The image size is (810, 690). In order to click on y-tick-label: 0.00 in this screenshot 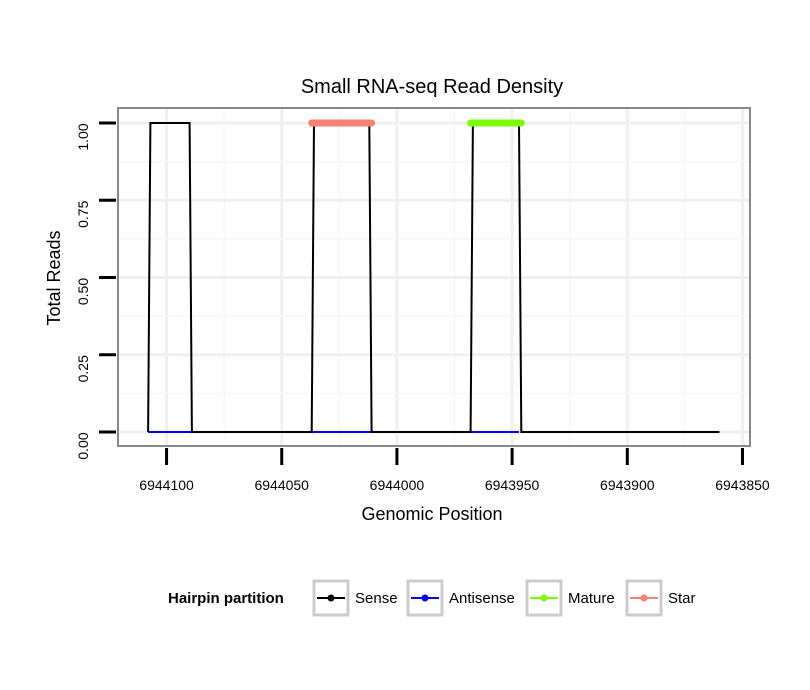, I will do `click(83, 445)`.